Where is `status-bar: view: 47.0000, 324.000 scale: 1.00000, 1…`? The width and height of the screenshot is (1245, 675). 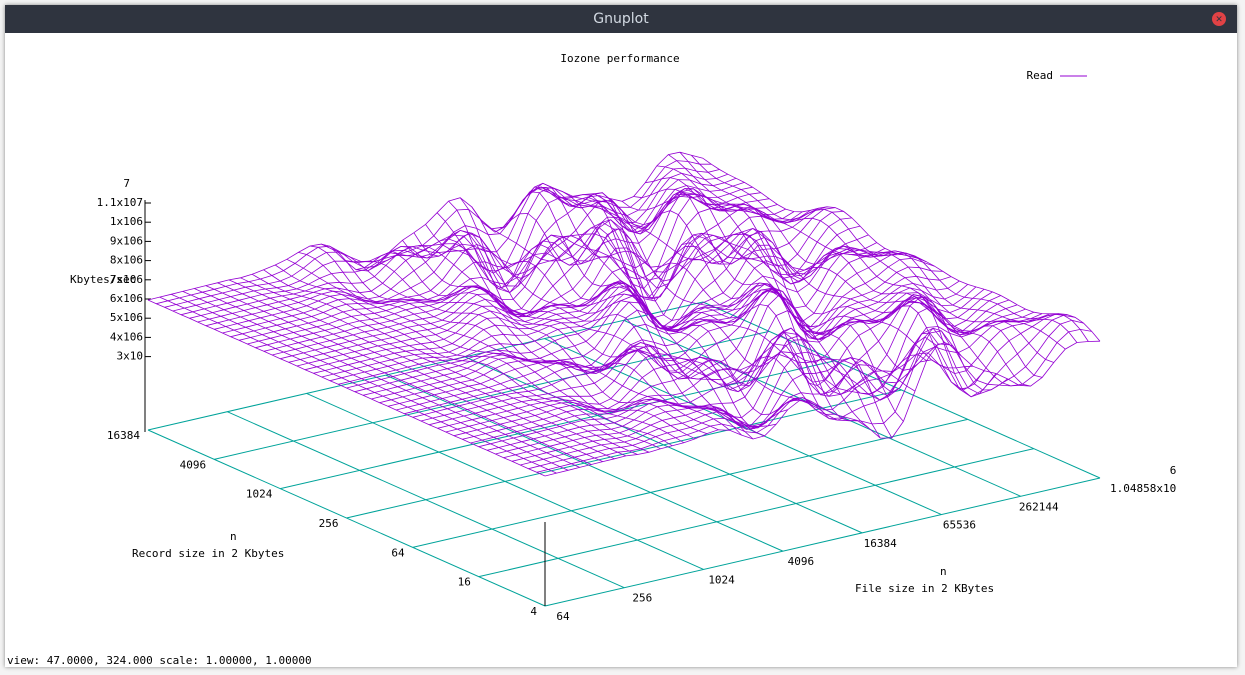 status-bar: view: 47.0000, 324.000 scale: 1.00000, 1… is located at coordinates (159, 660).